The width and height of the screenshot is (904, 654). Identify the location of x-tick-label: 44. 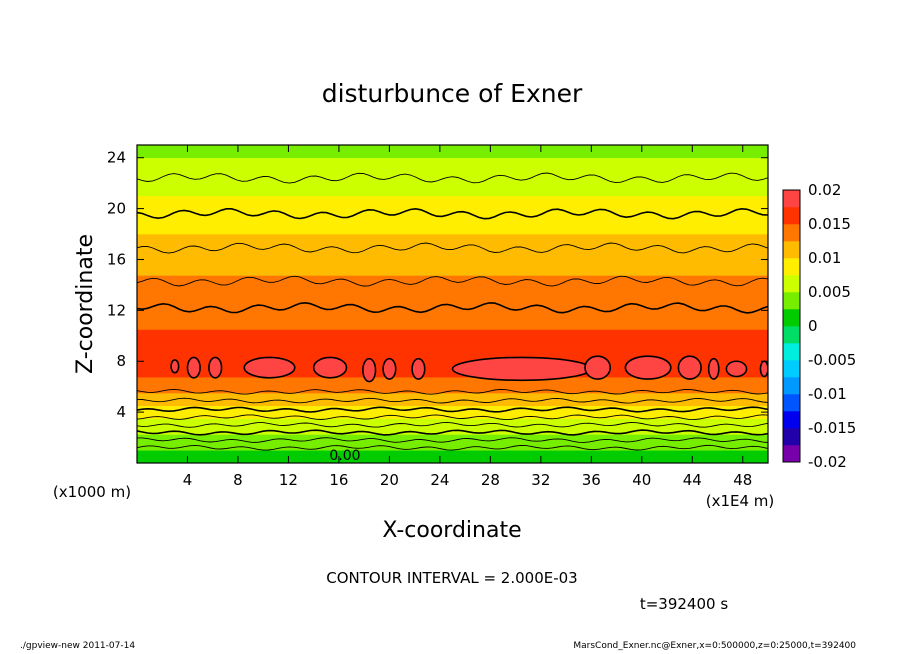
(692, 480).